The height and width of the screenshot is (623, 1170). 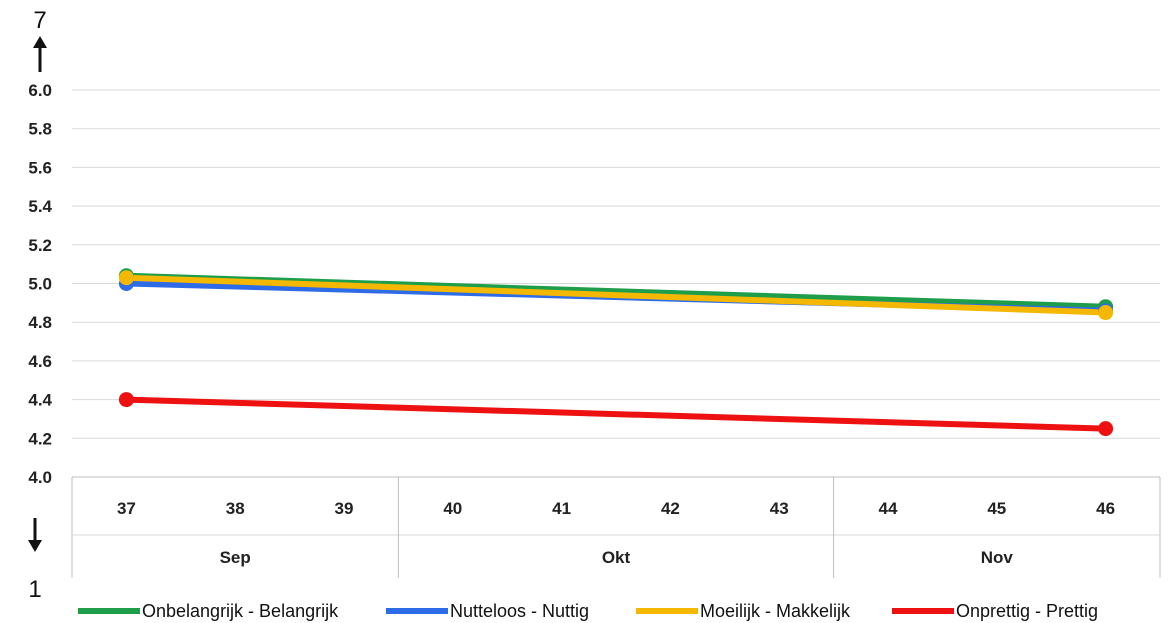 What do you see at coordinates (996, 508) in the screenshot?
I see `x-tick-label: 45` at bounding box center [996, 508].